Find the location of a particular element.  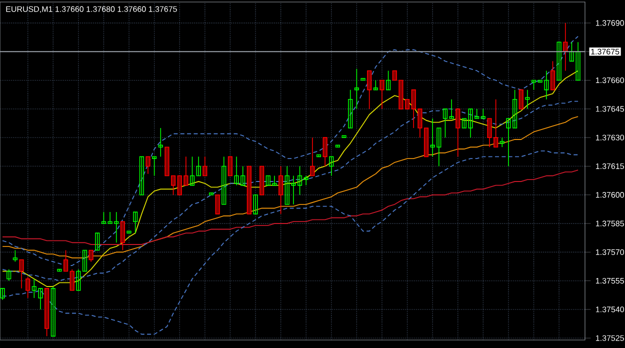

y-tick-label: 1.37690 is located at coordinates (610, 23).